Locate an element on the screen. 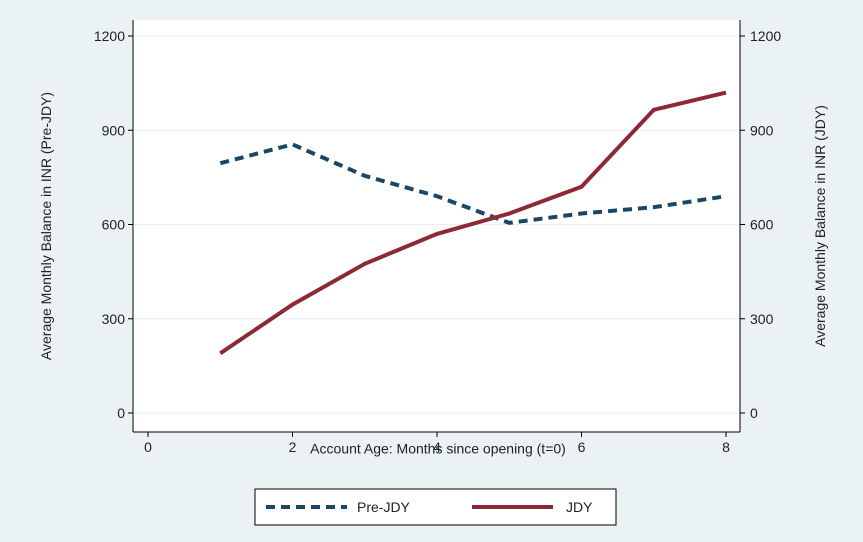 This screenshot has height=542, width=863. x-tick-label-2: 4 is located at coordinates (437, 447).